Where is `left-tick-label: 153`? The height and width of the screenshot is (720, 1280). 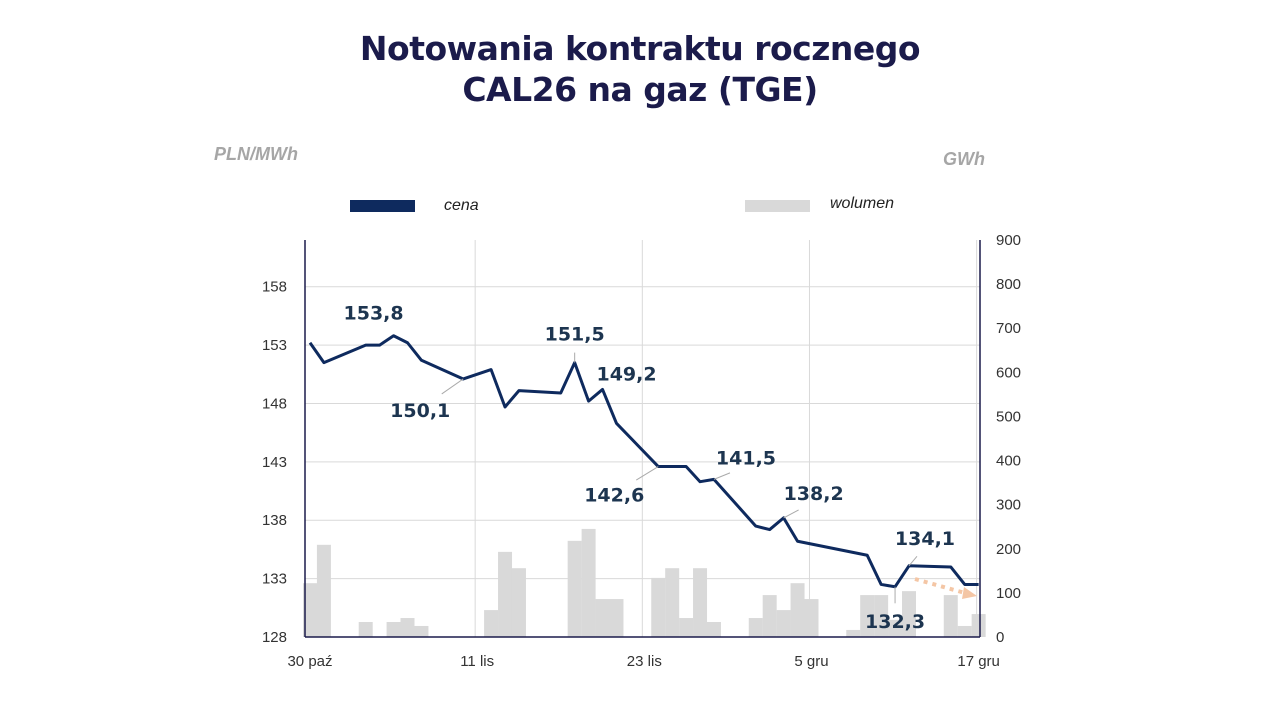
left-tick-label: 153 is located at coordinates (274, 345).